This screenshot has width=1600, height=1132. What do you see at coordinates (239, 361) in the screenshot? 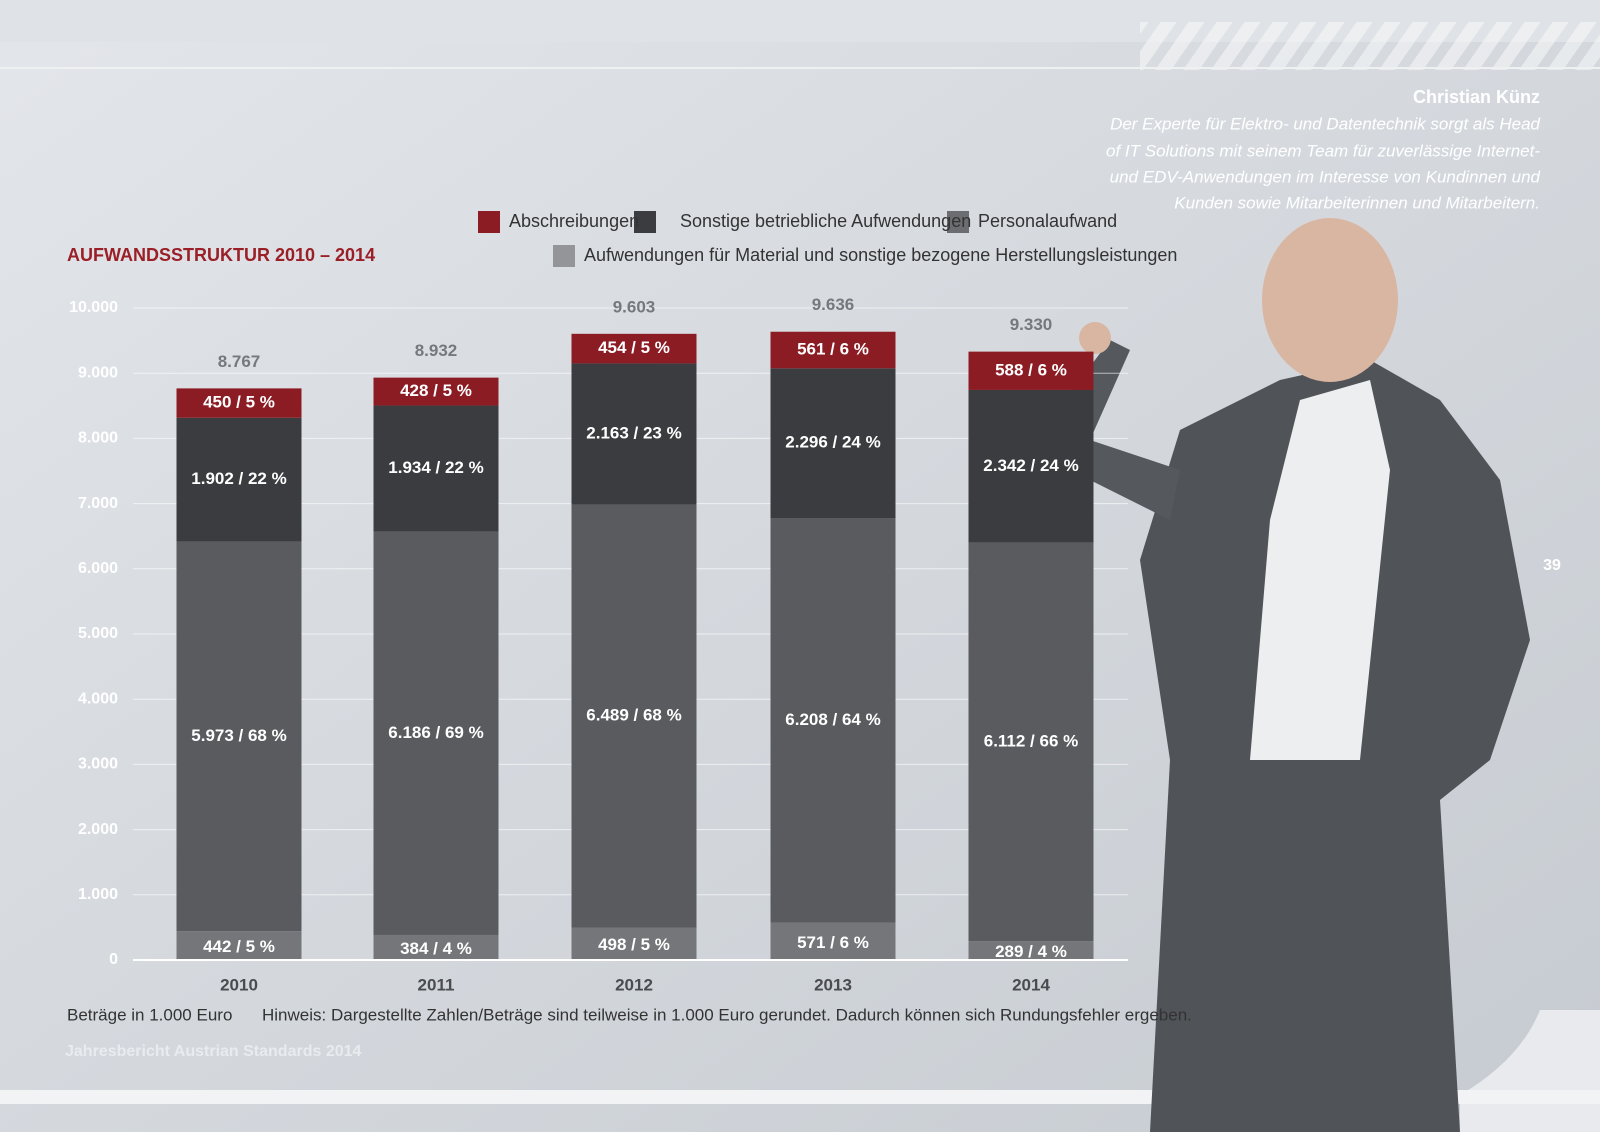
I see `total-label: 8.767` at bounding box center [239, 361].